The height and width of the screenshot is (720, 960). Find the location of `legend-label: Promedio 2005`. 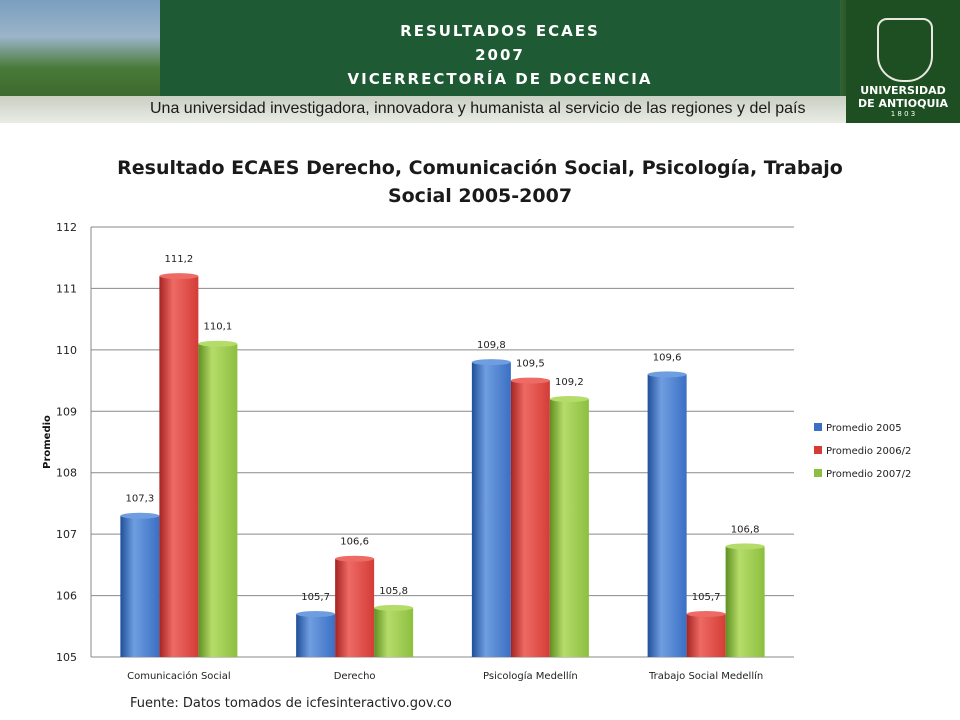

legend-label: Promedio 2005 is located at coordinates (864, 428).